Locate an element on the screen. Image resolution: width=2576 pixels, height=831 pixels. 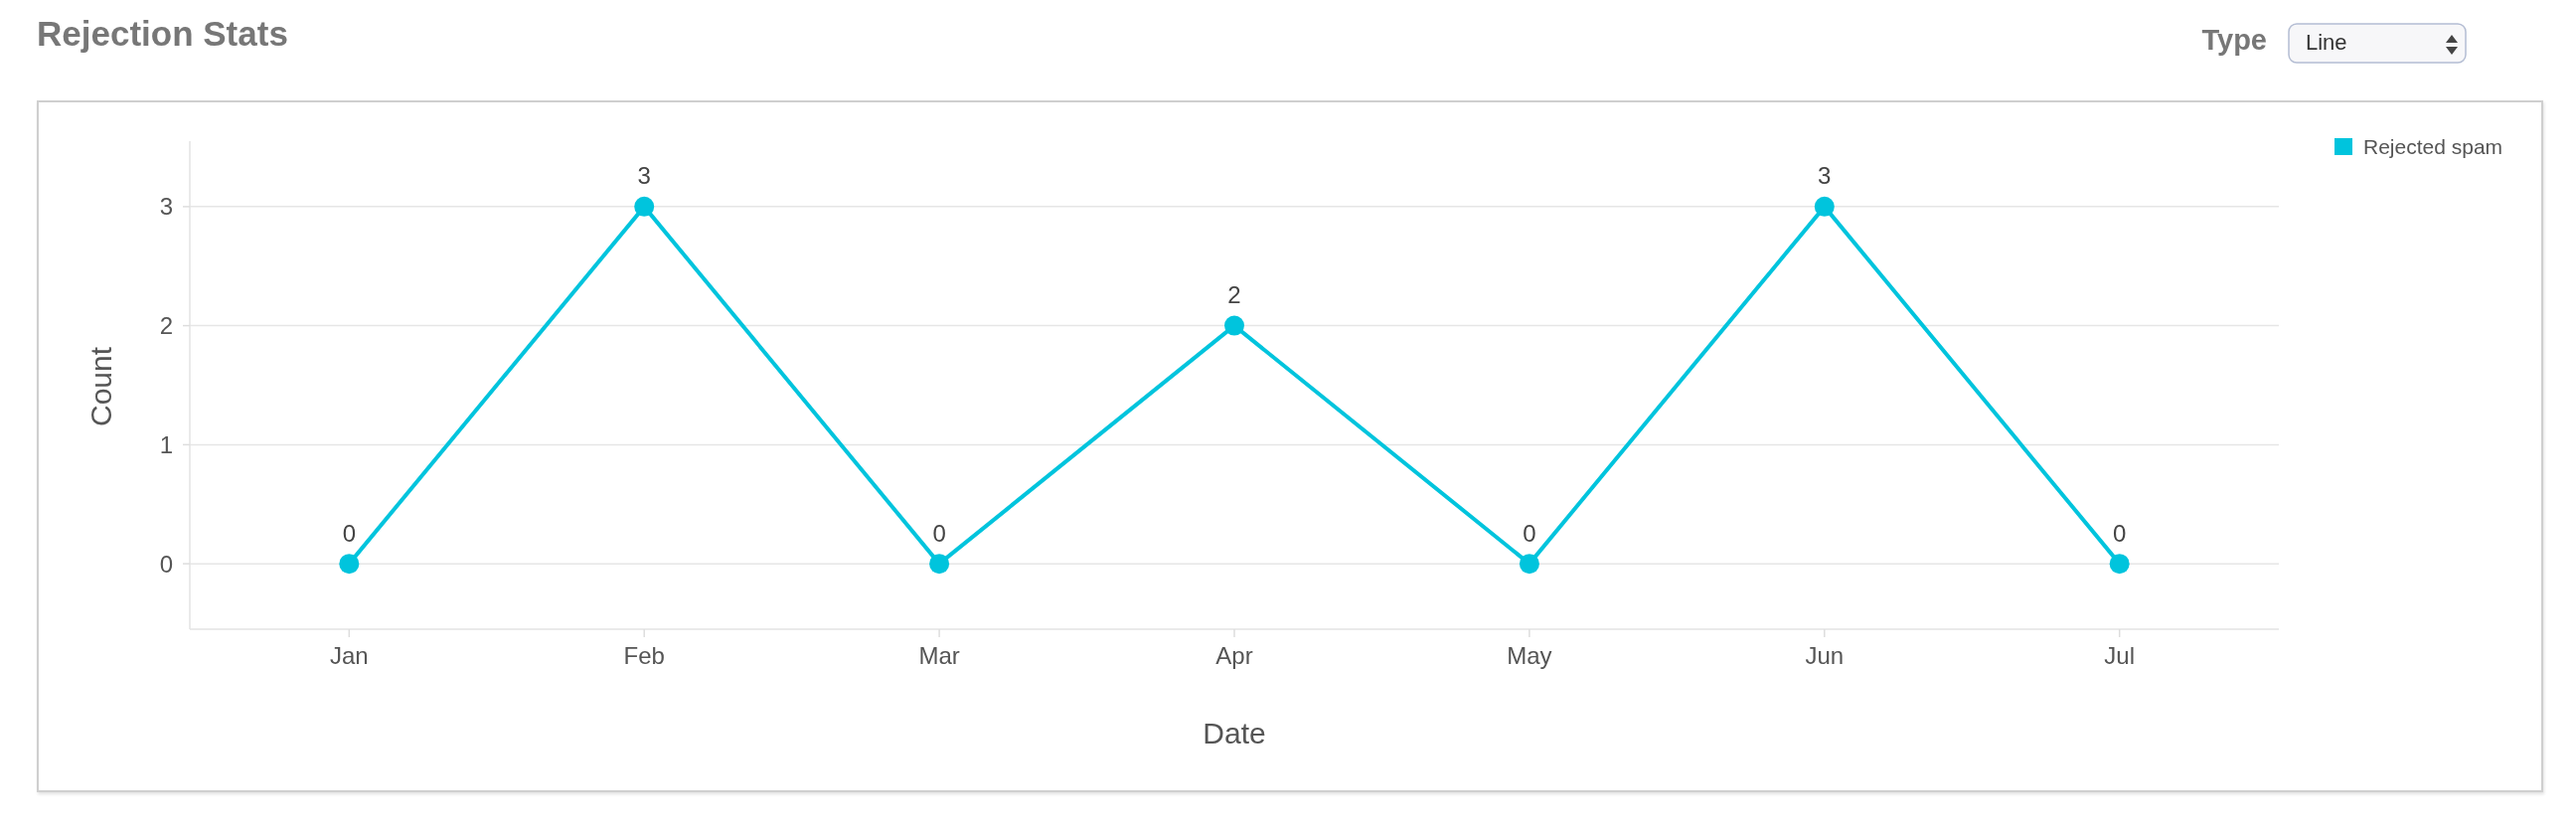
legend-label: Rejected spam is located at coordinates (2433, 146).